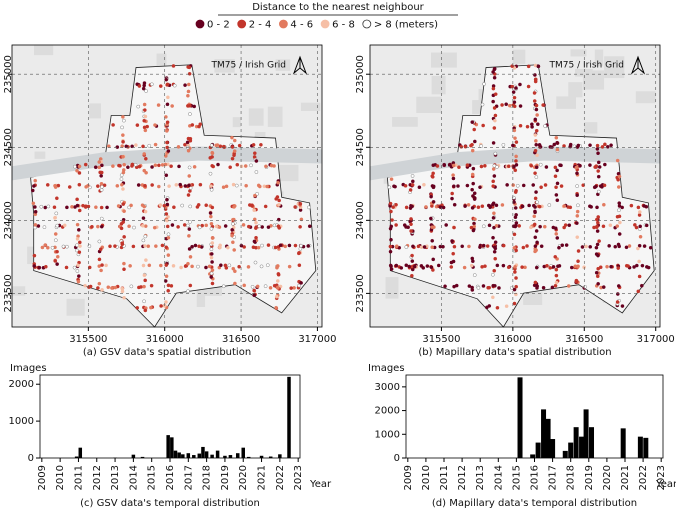  Describe the element at coordinates (8, 293) in the screenshot. I see `y-tick-label: 233500` at that location.